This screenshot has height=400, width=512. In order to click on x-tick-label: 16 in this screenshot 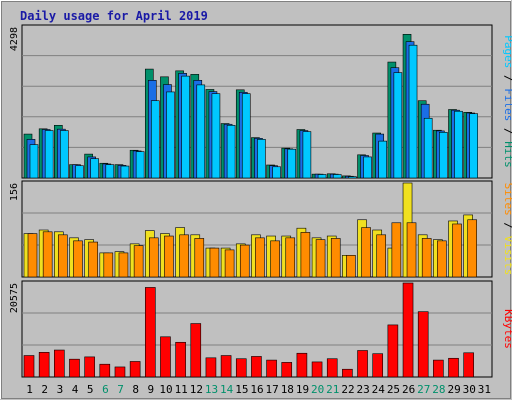, I will do `click(256, 389)`.